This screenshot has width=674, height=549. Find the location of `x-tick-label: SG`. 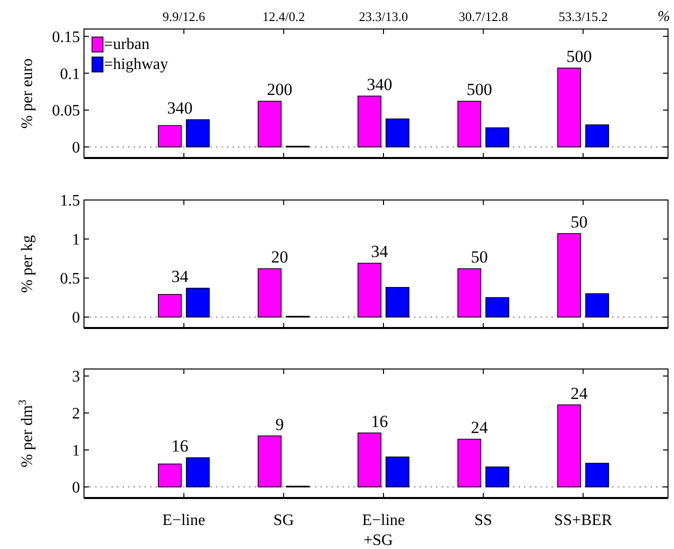

x-tick-label: SG is located at coordinates (283, 520).